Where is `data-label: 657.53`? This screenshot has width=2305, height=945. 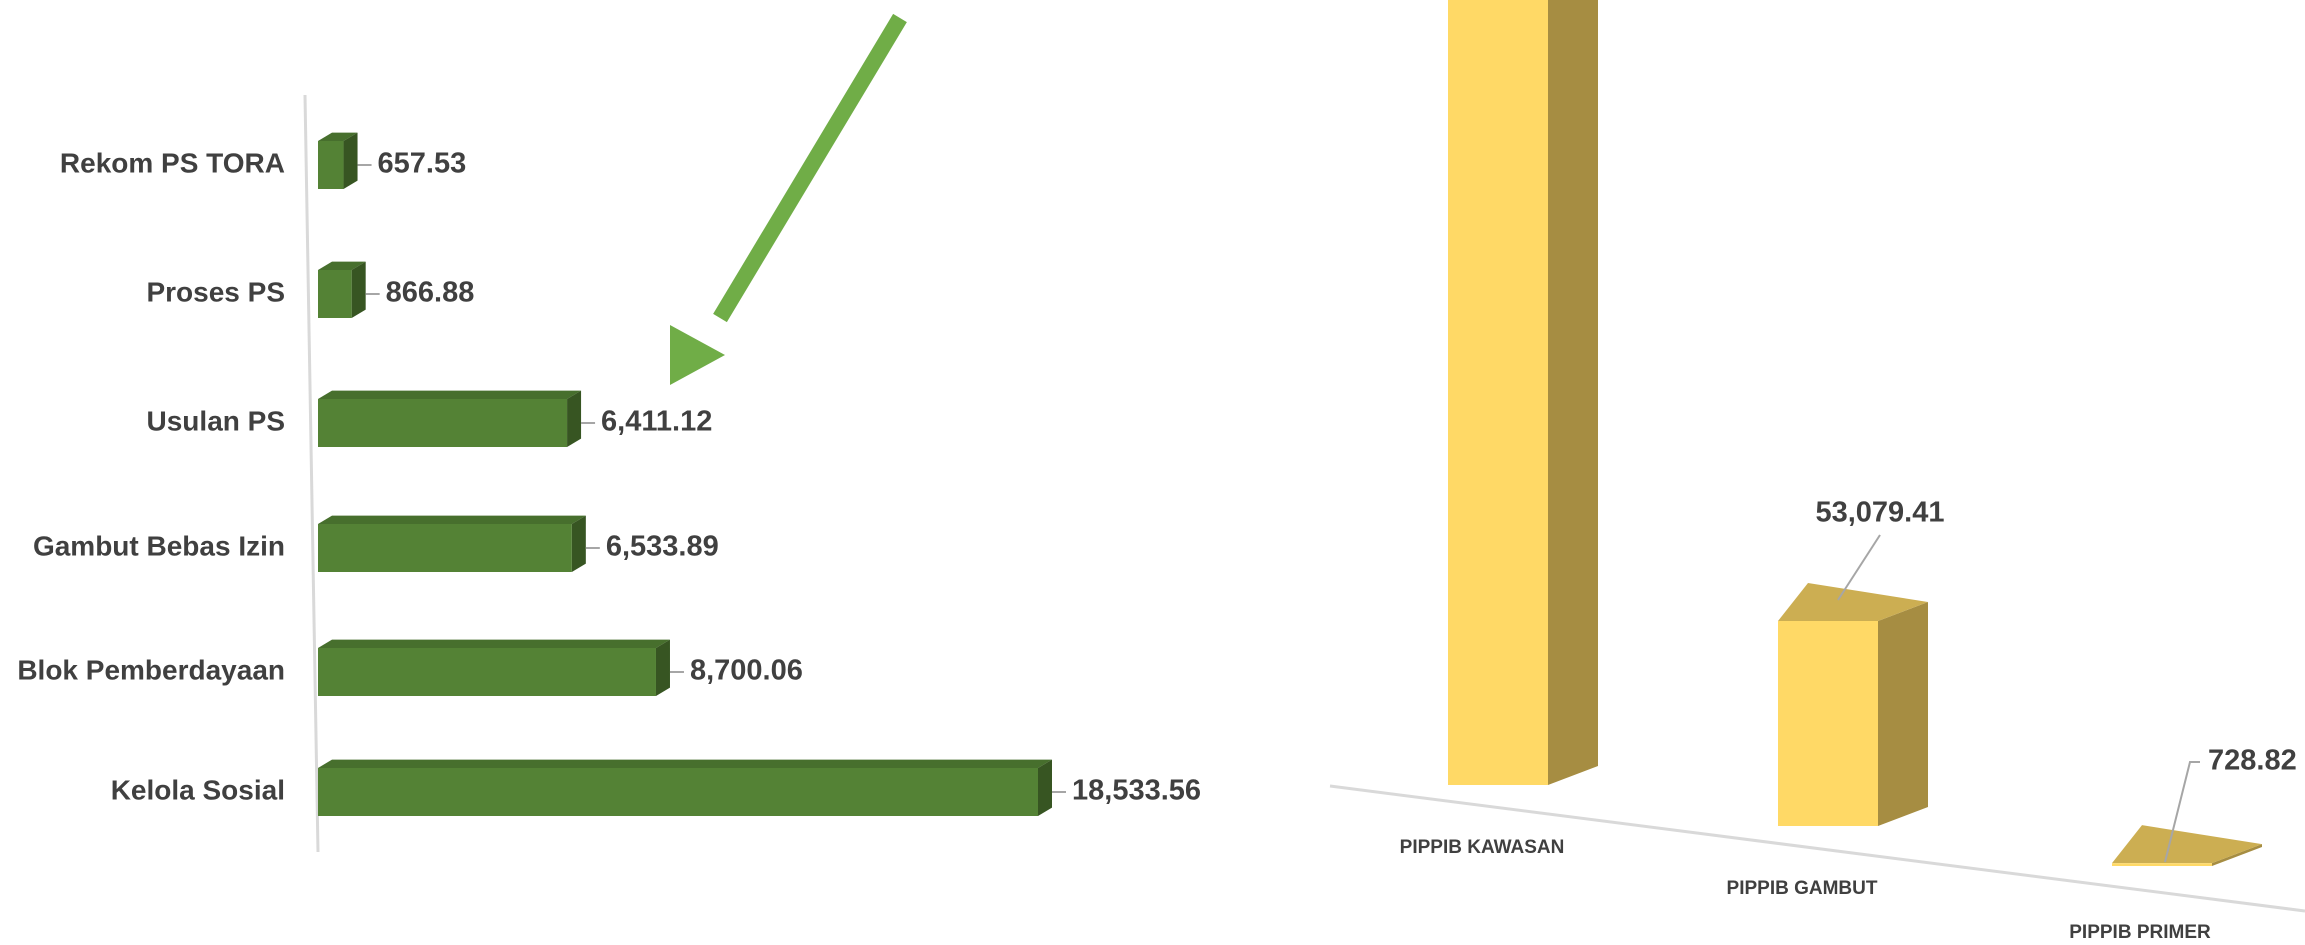
data-label: 657.53 is located at coordinates (422, 164).